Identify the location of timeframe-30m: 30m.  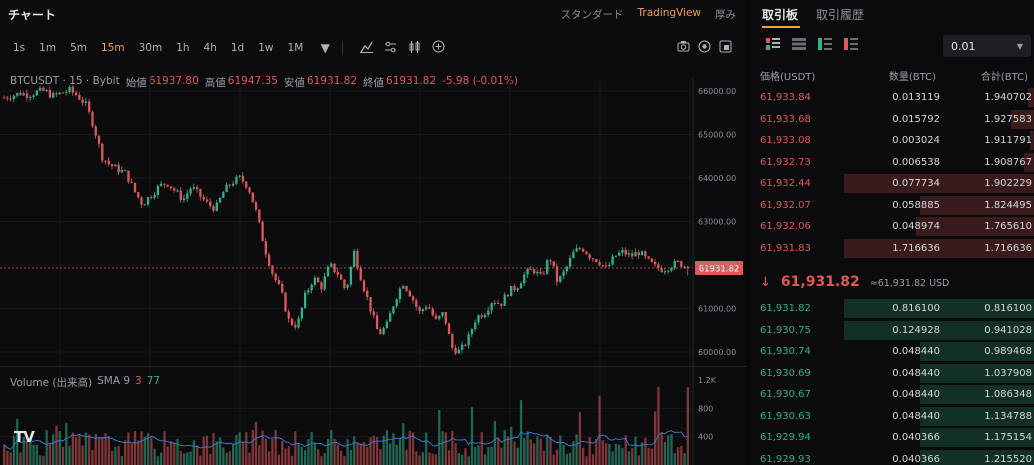
(150, 48).